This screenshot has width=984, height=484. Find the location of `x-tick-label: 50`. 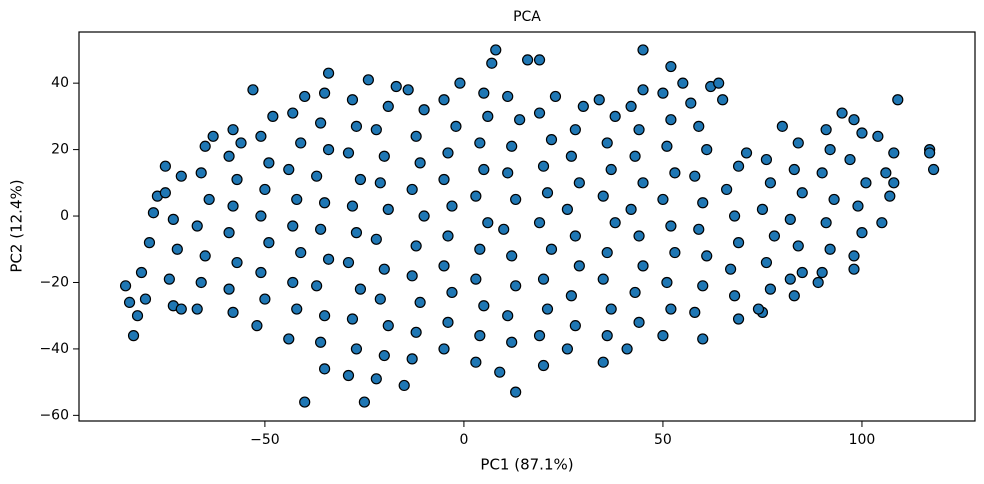

x-tick-label: 50 is located at coordinates (663, 440).